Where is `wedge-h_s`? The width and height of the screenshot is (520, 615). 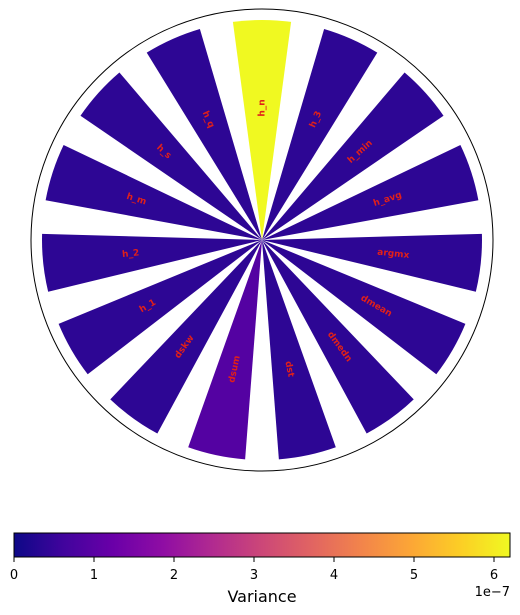 wedge-h_s is located at coordinates (171, 156).